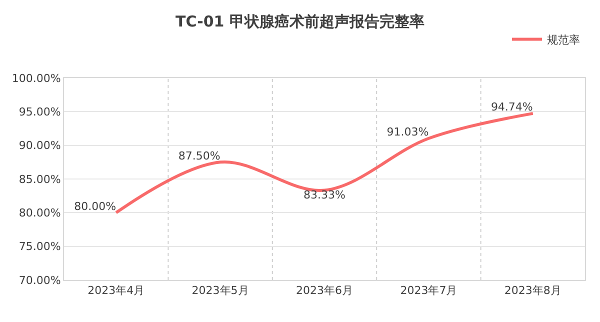 The image size is (600, 322). Describe the element at coordinates (199, 155) in the screenshot. I see `data-label: 87.50%` at that location.